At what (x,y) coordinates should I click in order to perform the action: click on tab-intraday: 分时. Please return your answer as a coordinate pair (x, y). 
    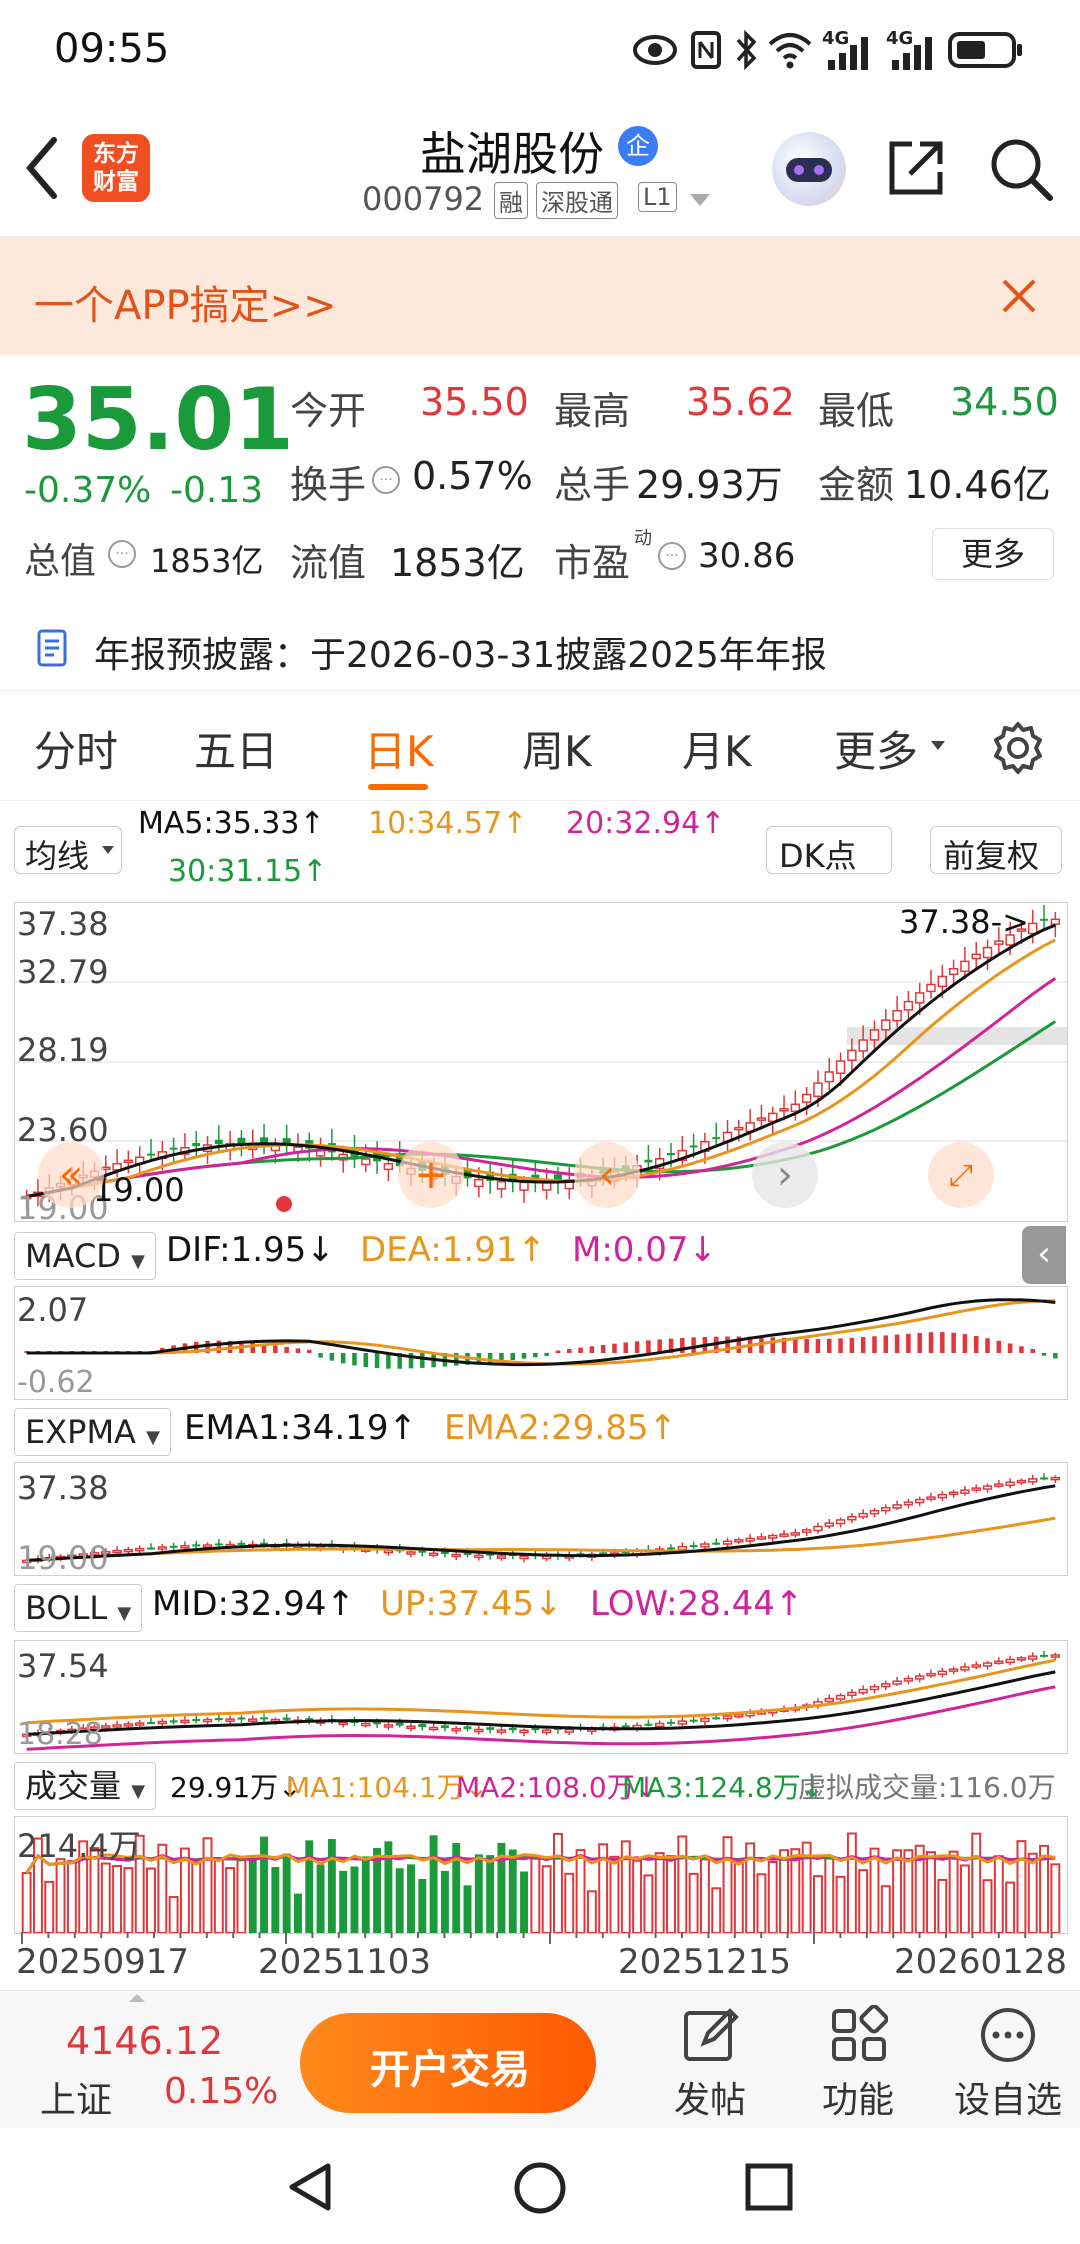
    Looking at the image, I should click on (76, 751).